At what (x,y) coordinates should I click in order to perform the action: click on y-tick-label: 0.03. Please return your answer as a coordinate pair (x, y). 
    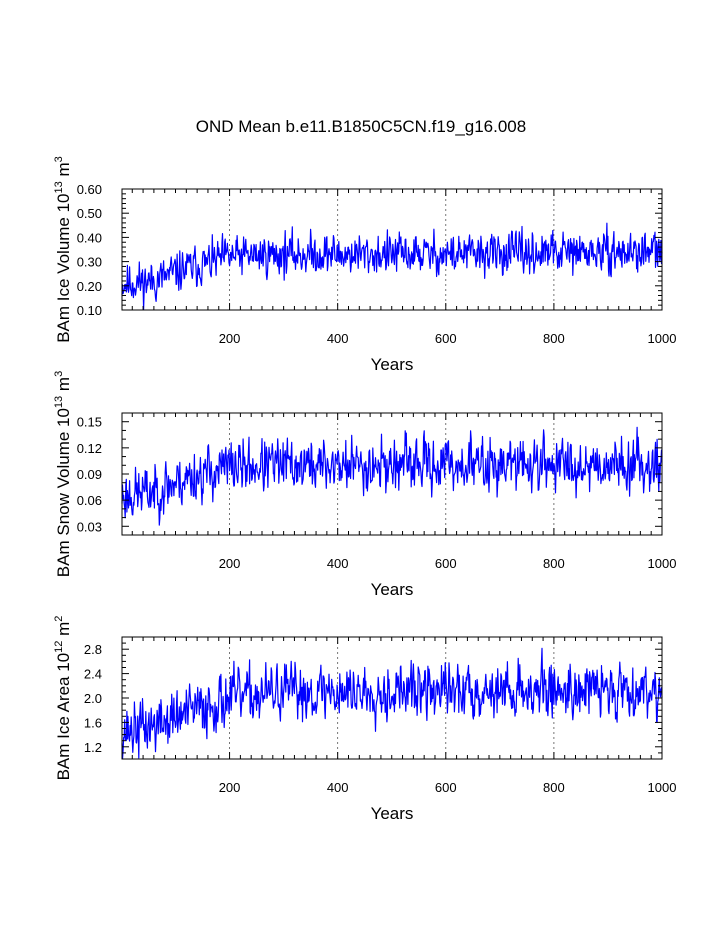
    Looking at the image, I should click on (89, 526).